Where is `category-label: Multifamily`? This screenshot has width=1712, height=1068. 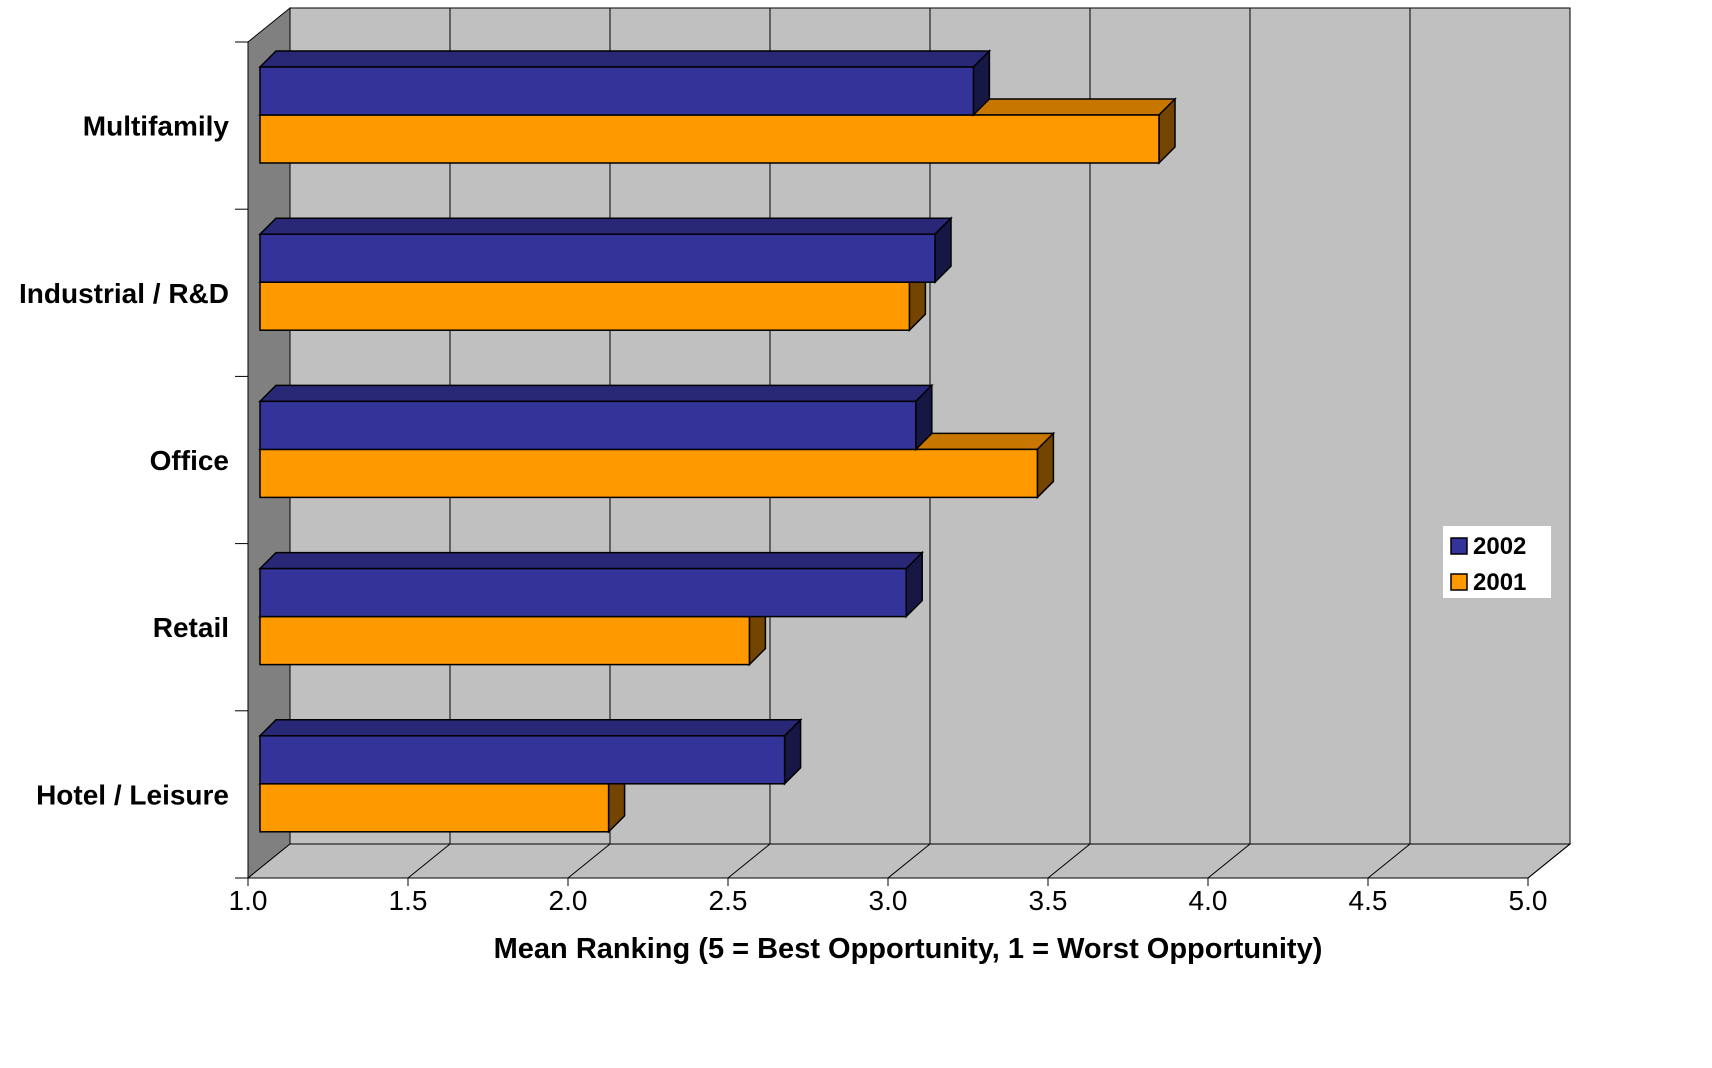
category-label: Multifamily is located at coordinates (156, 126).